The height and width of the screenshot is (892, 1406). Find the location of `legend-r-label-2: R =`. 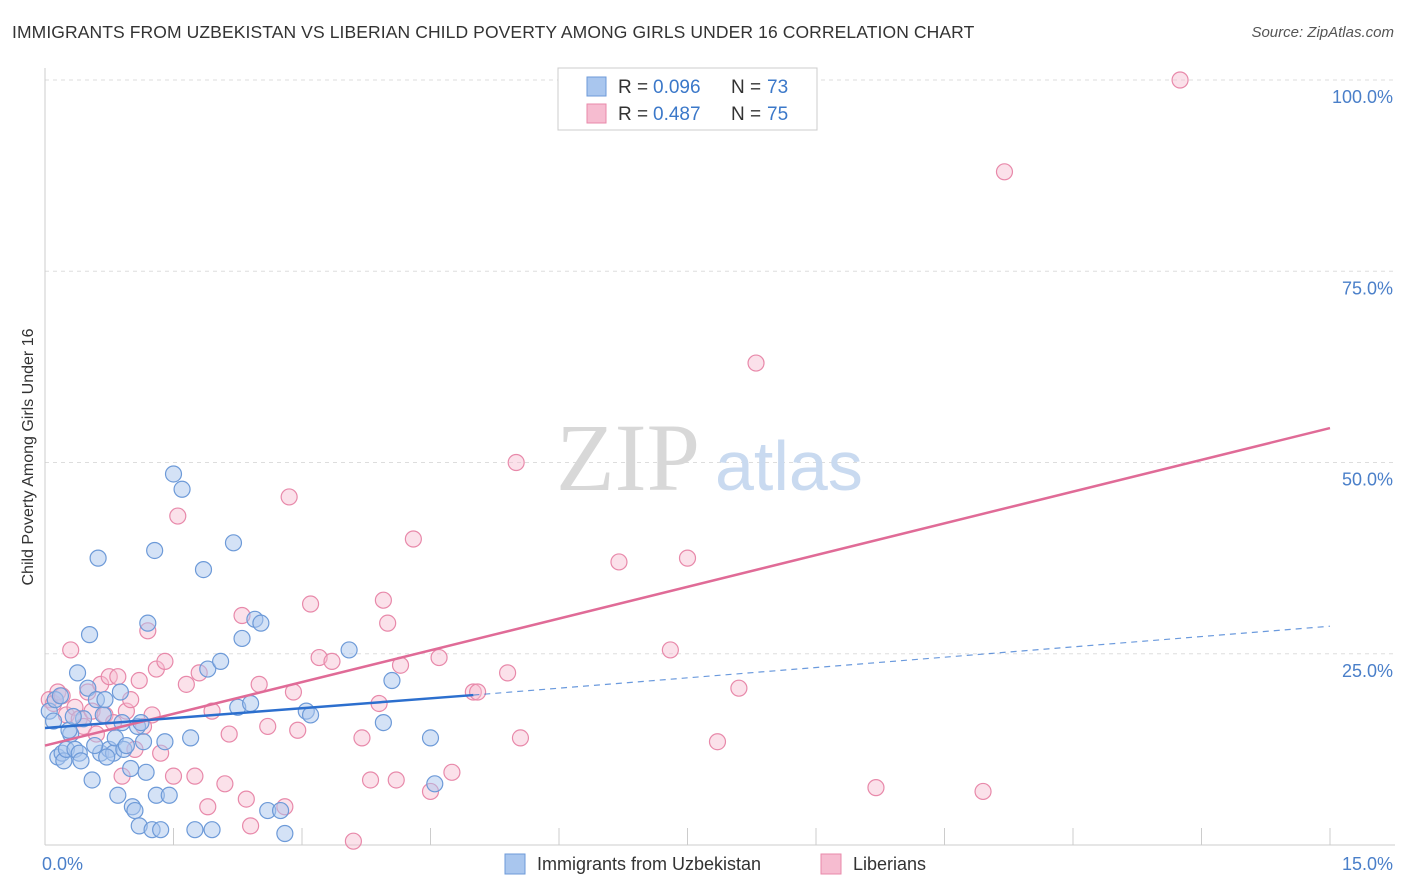

legend-r-label-2: R = is located at coordinates (633, 114).